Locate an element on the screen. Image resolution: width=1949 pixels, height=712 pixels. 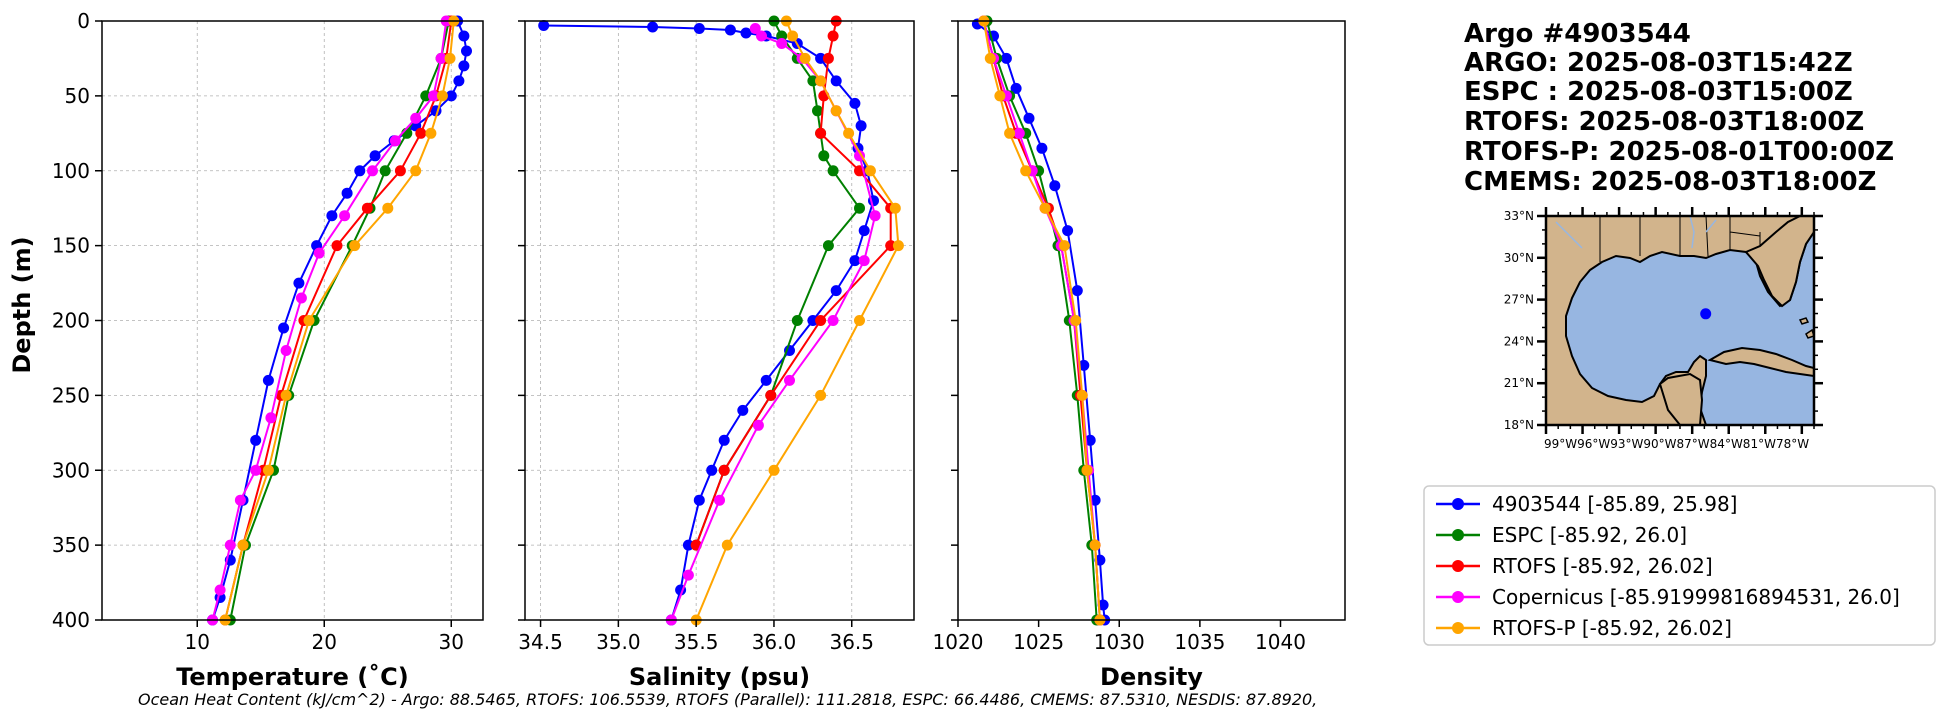
x-tick-label: 1020 is located at coordinates (958, 642).